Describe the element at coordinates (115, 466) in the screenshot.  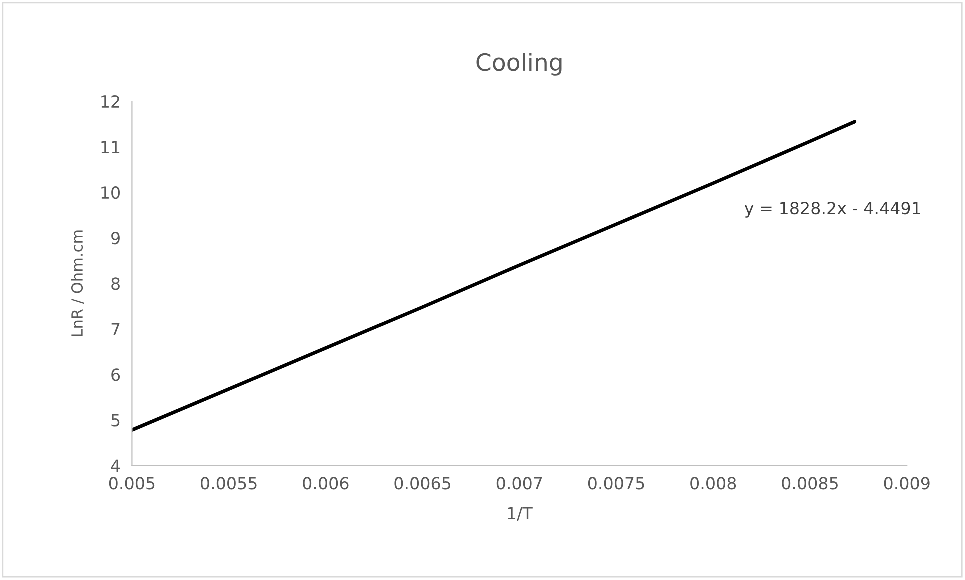
I see `y-tick-label: 4` at that location.